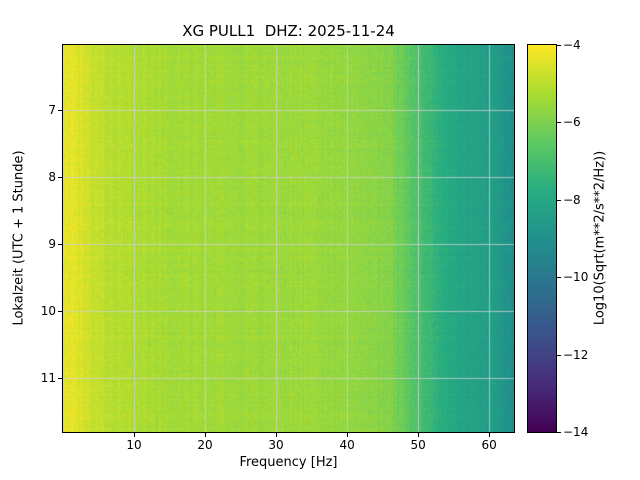 This screenshot has height=480, width=640. Describe the element at coordinates (288, 31) in the screenshot. I see `chart-title: XG PULL1 DHZ: 2025-11-24` at that location.